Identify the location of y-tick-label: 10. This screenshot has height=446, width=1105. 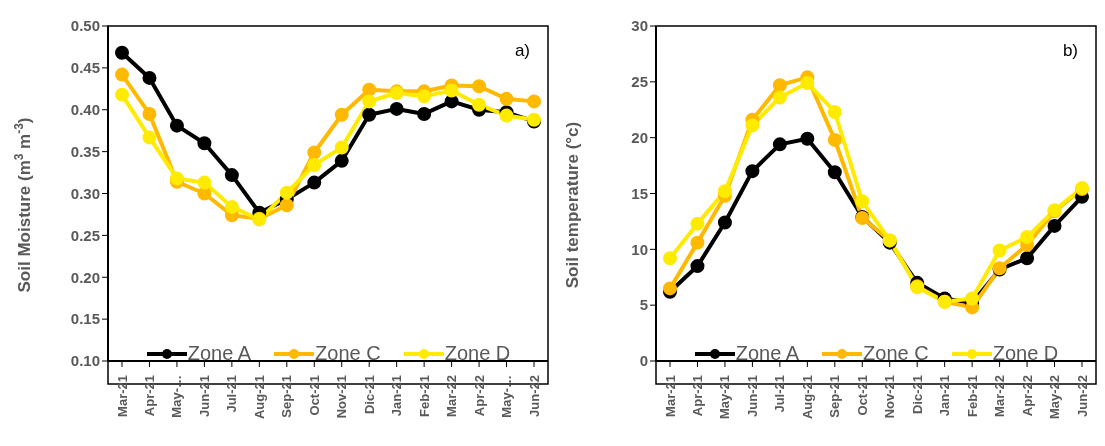
(639, 249).